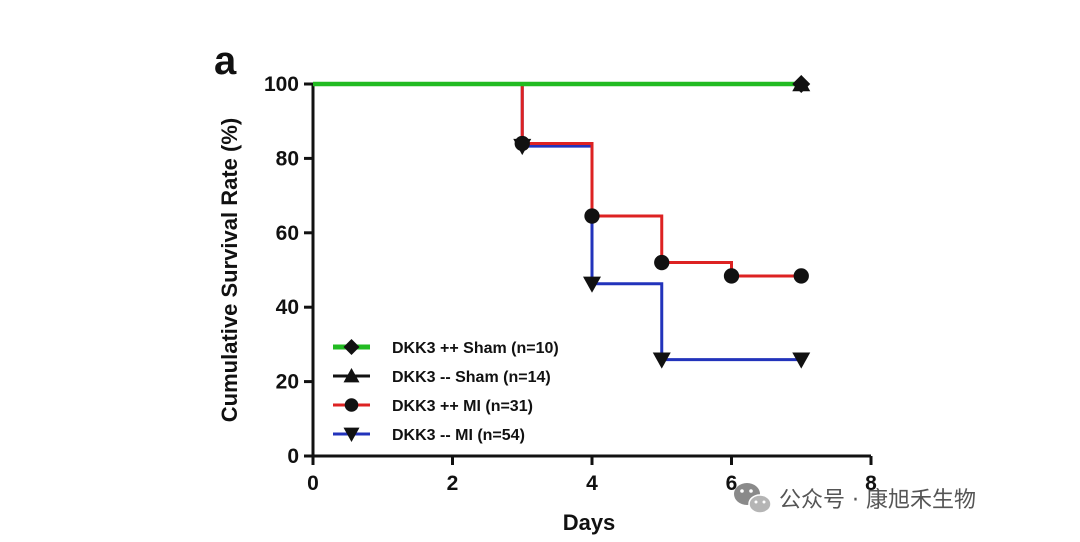 This screenshot has height=542, width=1080. I want to click on y-axis-title: Cumulative Survival Rate (%), so click(229, 270).